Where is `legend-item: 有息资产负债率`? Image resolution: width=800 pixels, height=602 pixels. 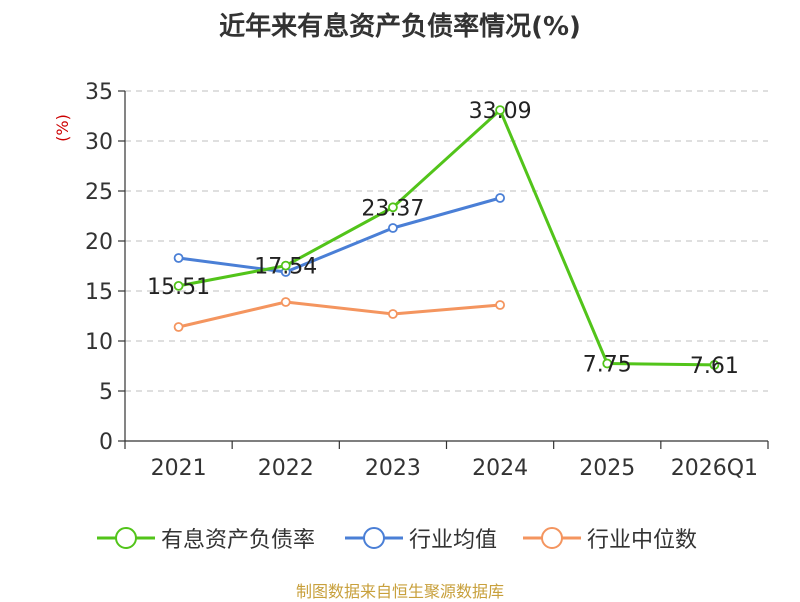
legend-item: 有息资产负债率 is located at coordinates (206, 538).